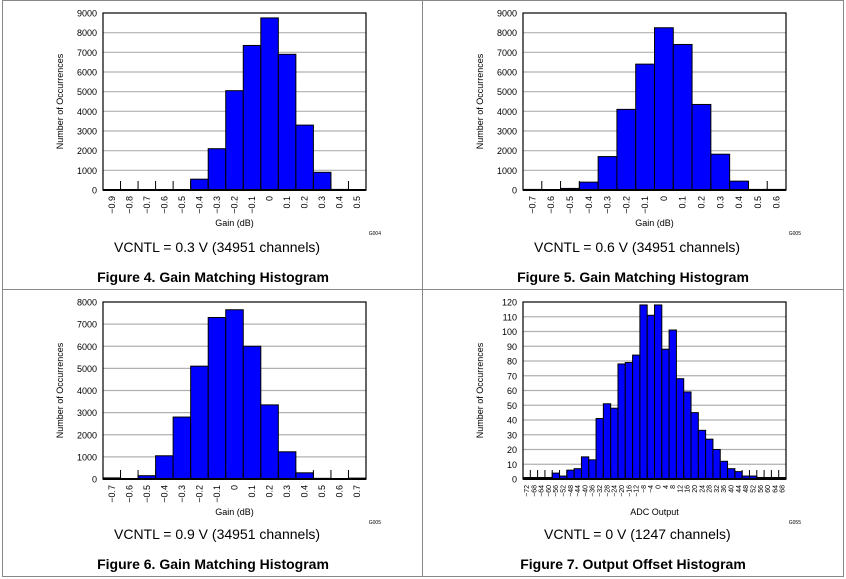  Describe the element at coordinates (512, 450) in the screenshot. I see `y-tick-label: 20` at that location.